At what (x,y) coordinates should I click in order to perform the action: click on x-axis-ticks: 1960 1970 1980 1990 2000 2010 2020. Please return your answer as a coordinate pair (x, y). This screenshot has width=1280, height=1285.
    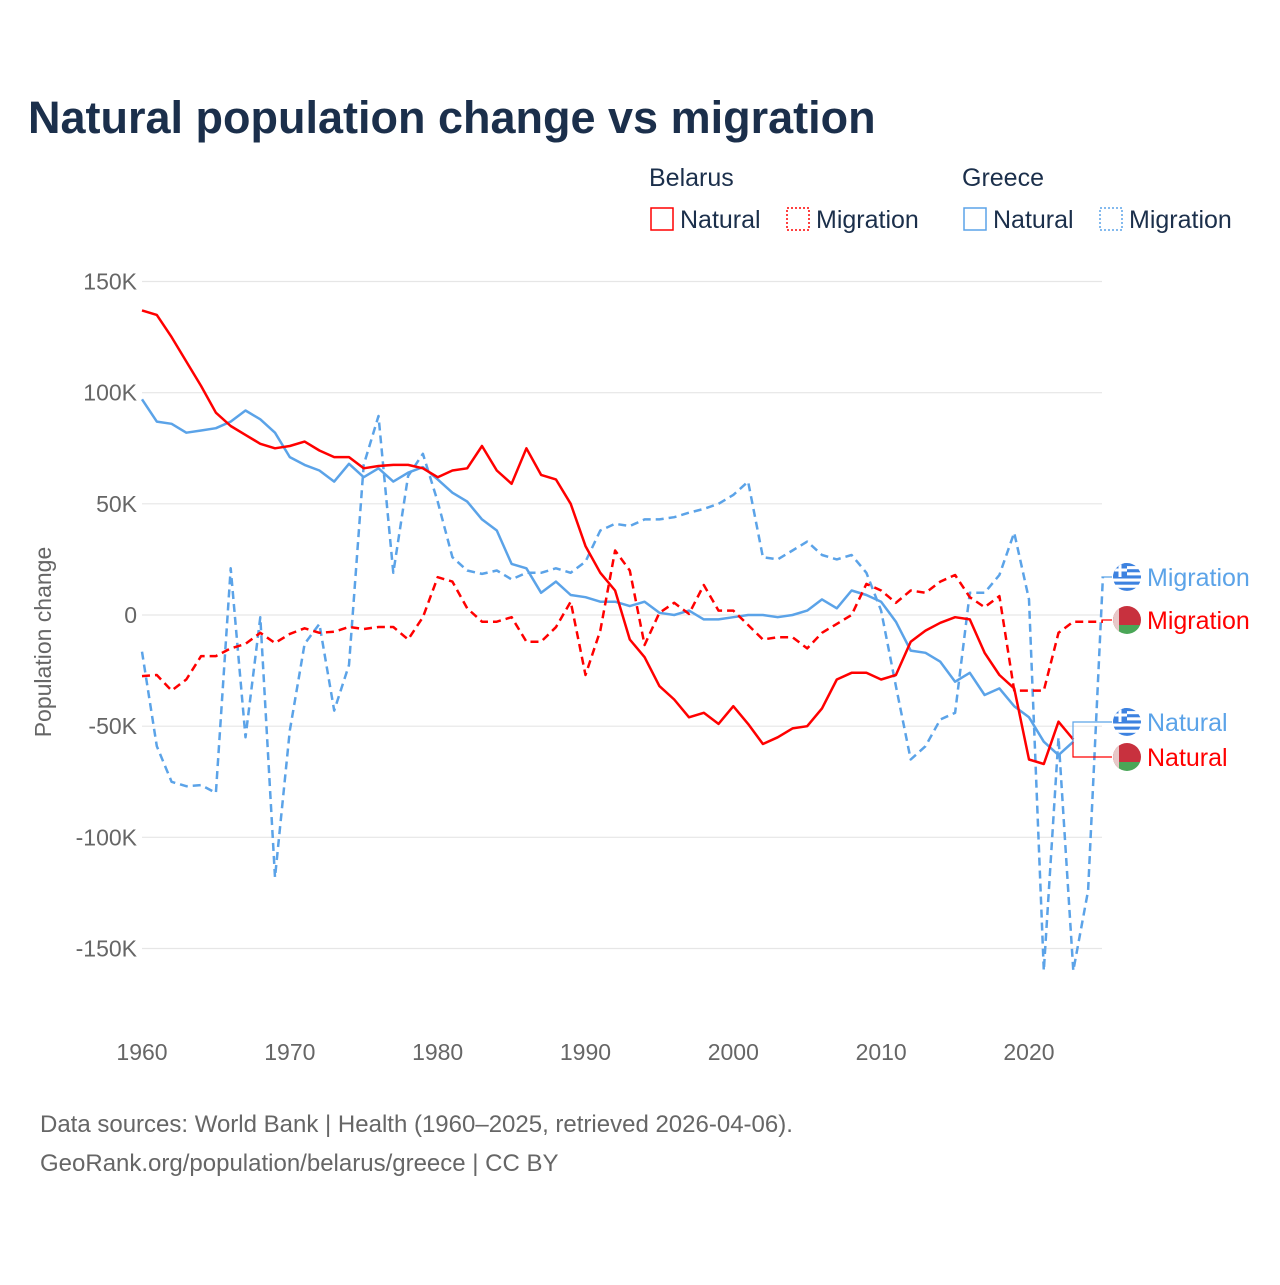
    Looking at the image, I should click on (585, 1052).